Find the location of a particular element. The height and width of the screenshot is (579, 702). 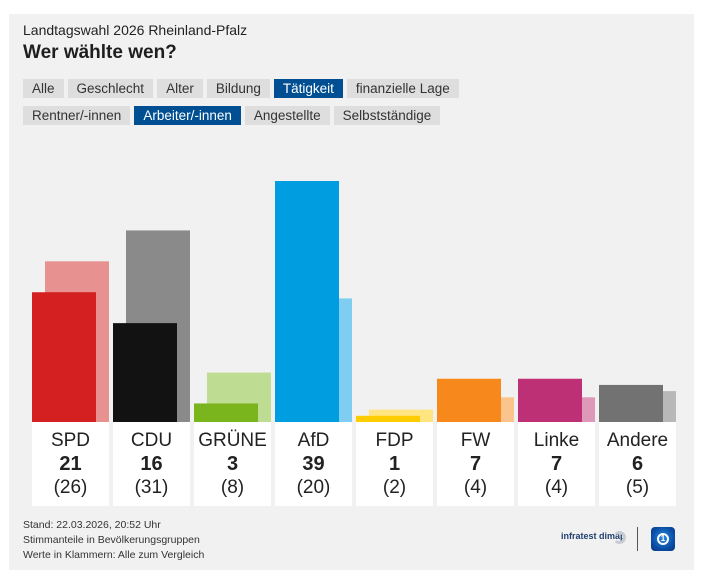

compare-label: (31) is located at coordinates (151, 487).